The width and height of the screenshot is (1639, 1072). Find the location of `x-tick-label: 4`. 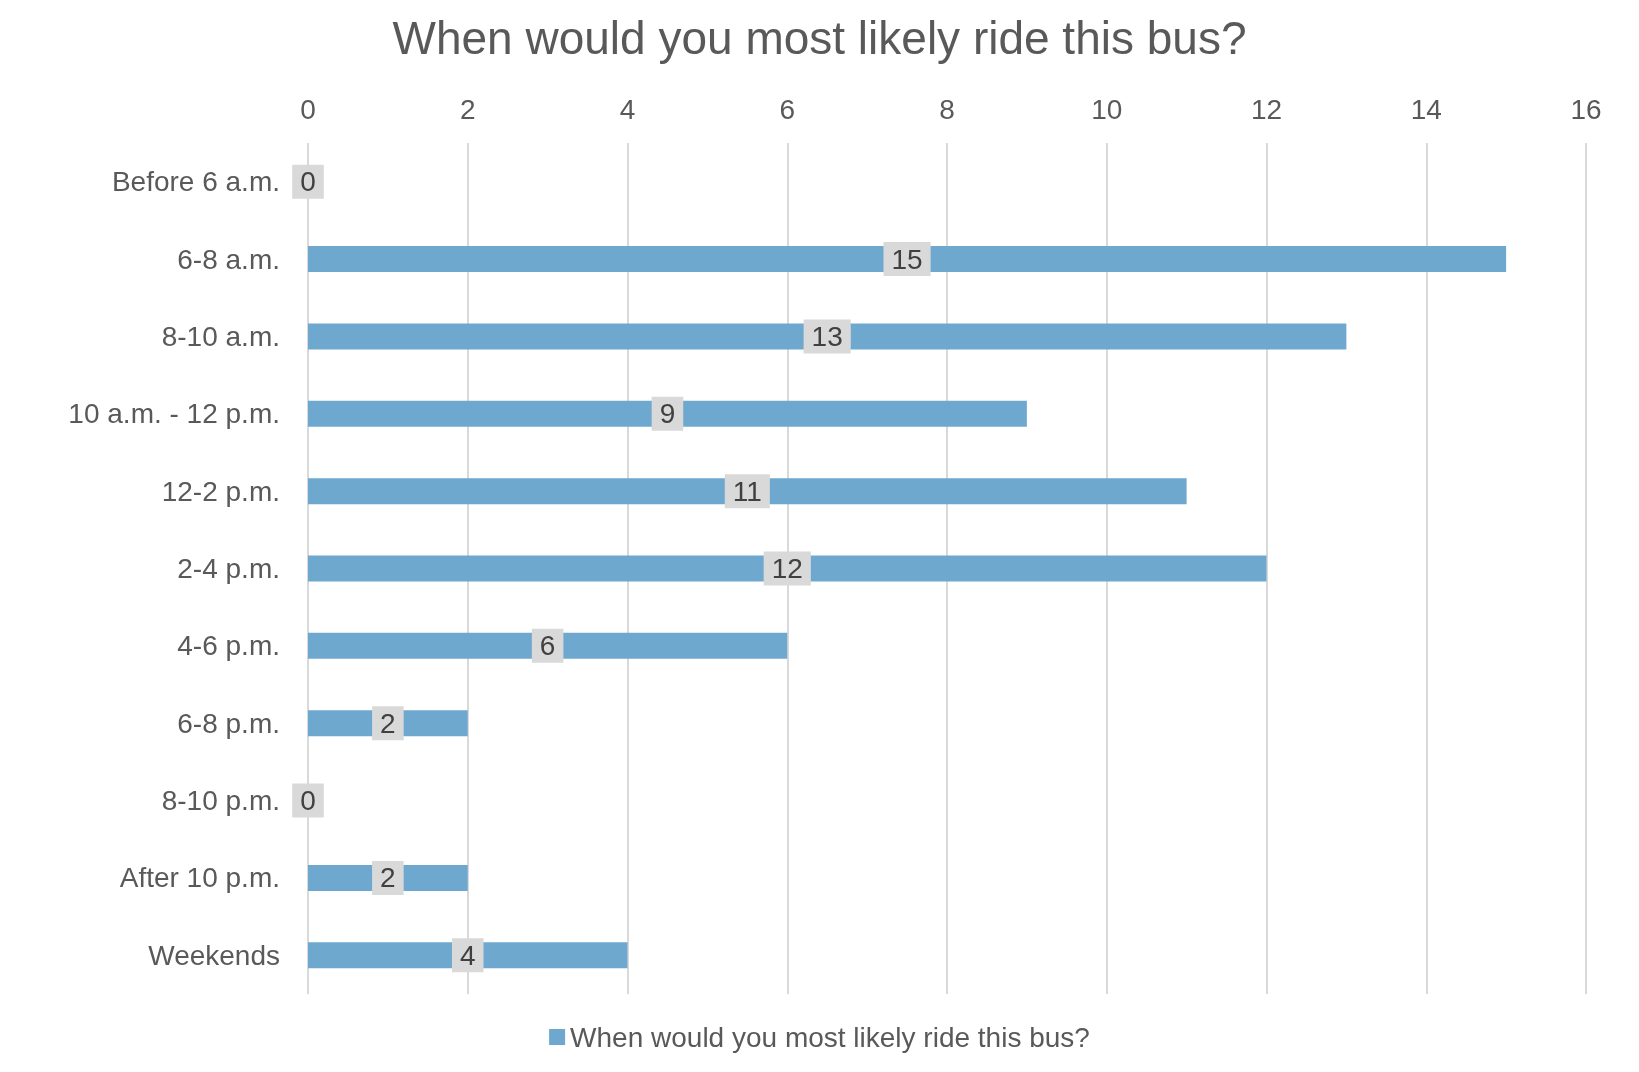

x-tick-label: 4 is located at coordinates (627, 109).